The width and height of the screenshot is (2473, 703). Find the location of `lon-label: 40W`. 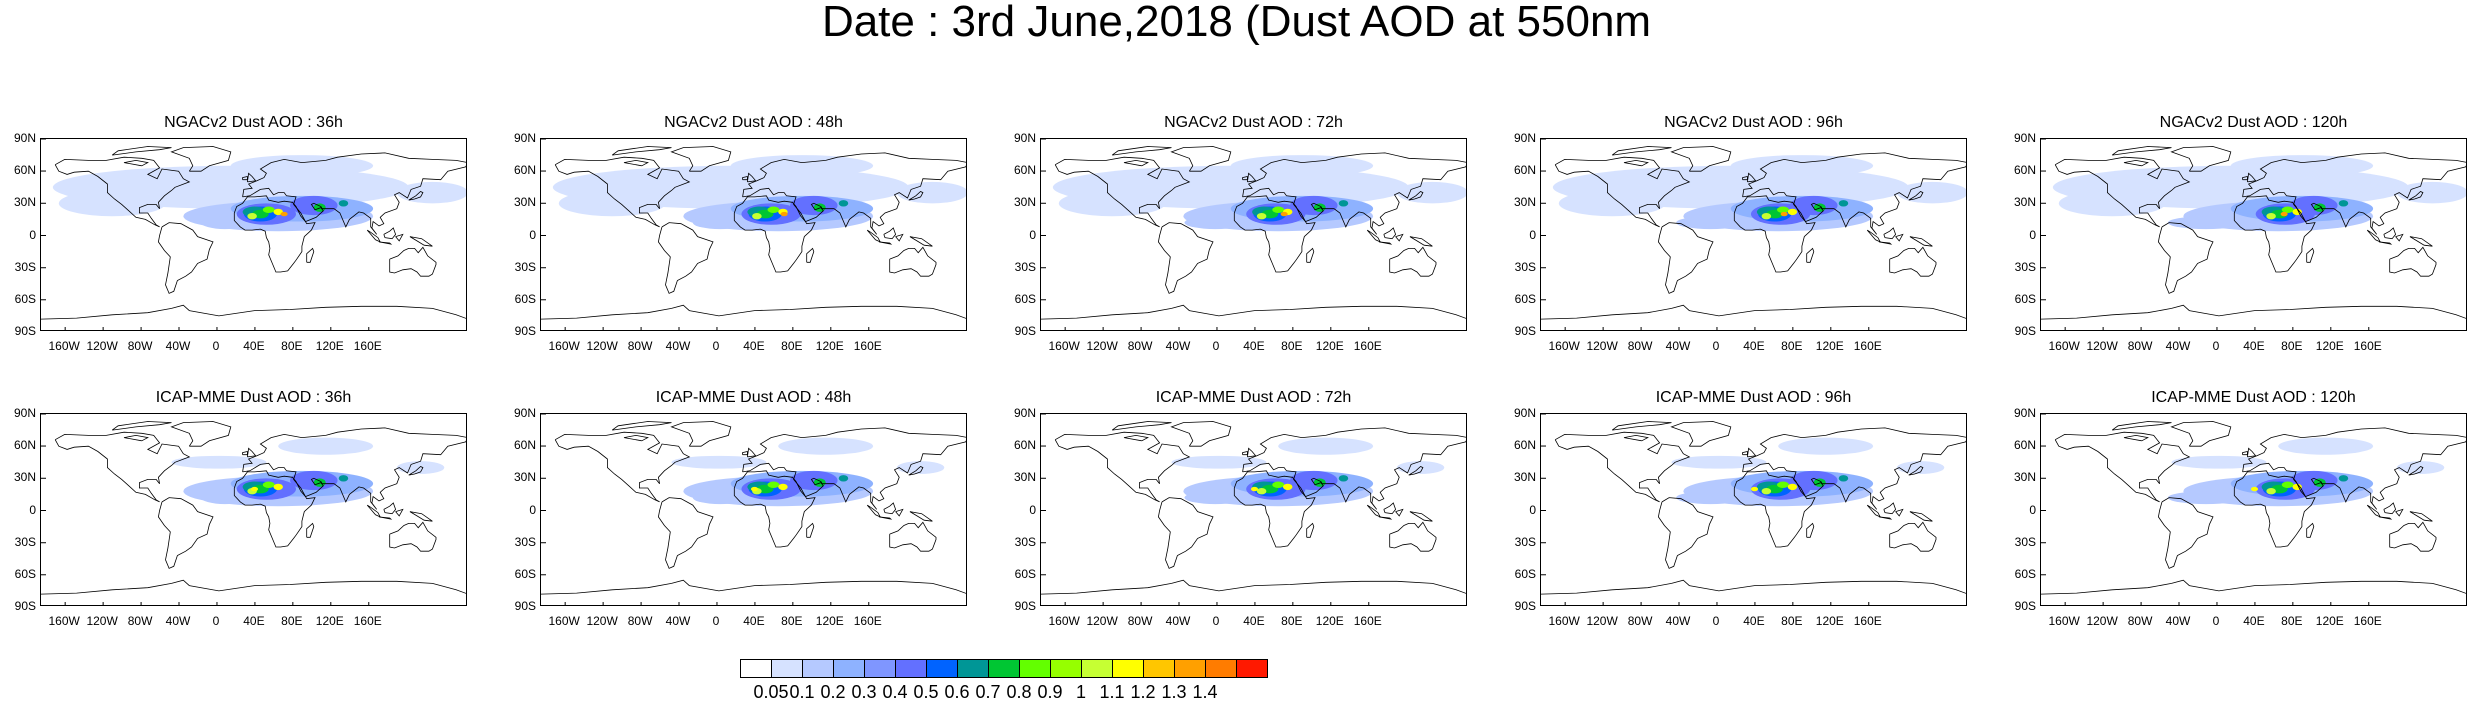

lon-label: 40W is located at coordinates (1678, 621).